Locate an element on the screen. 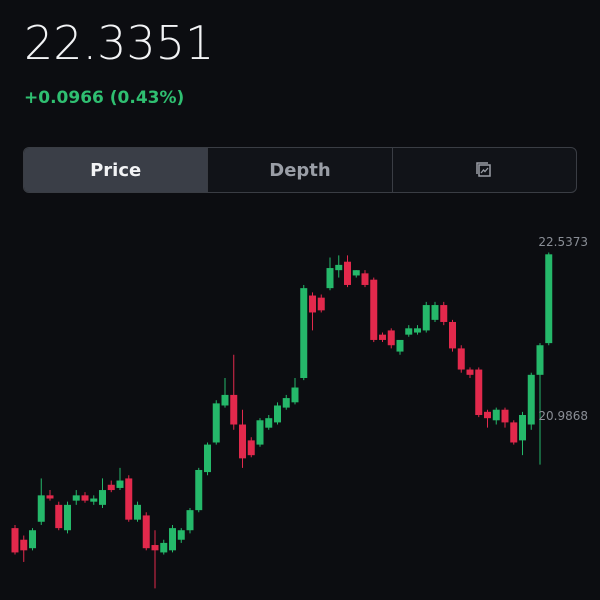  max-label: 22.5373 is located at coordinates (563, 242).